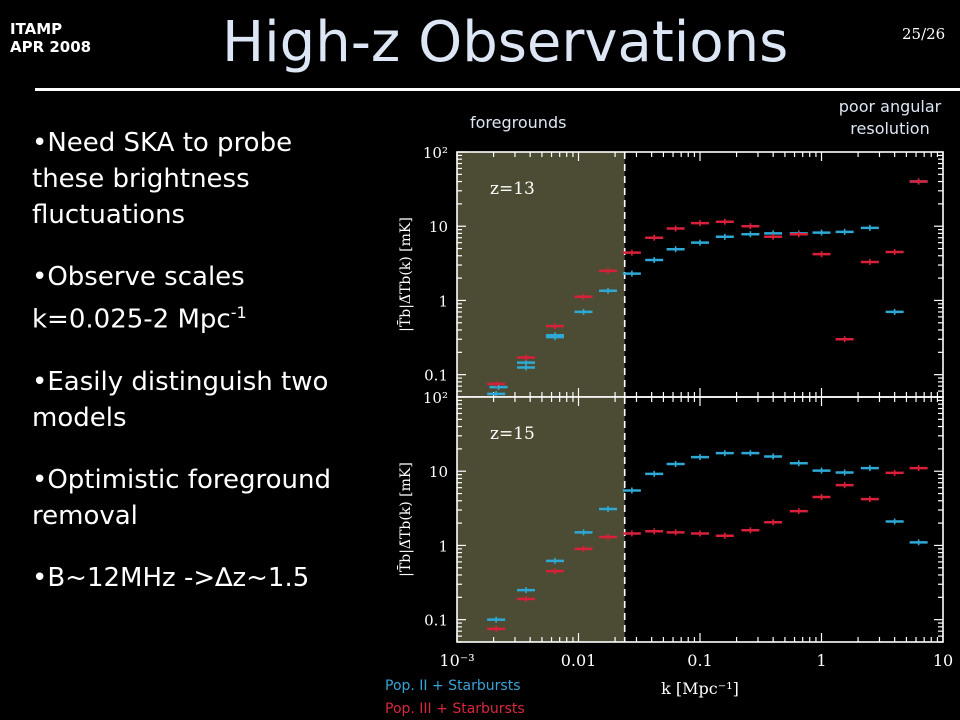  Describe the element at coordinates (181, 497) in the screenshot. I see `bullet-item: •Optimistic foreground removal` at that location.